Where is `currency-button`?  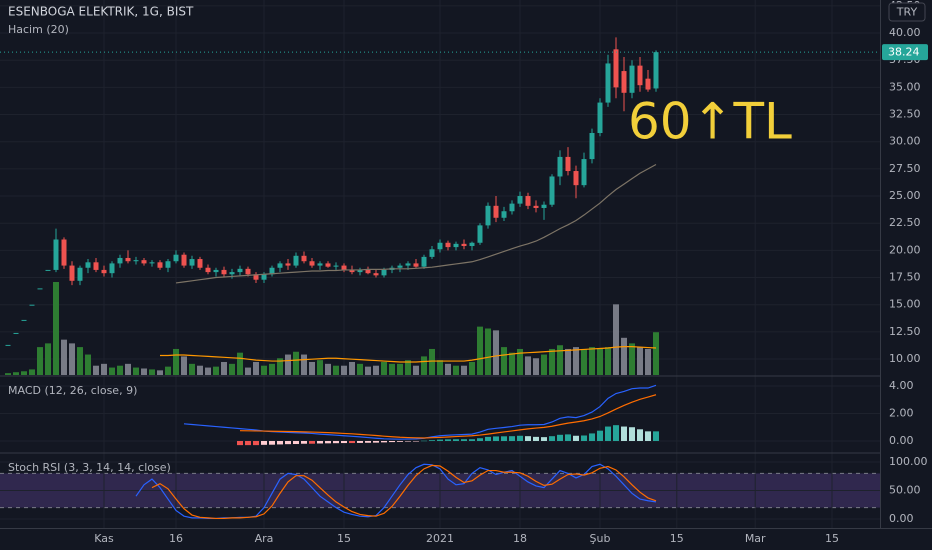 currency-button is located at coordinates (907, 12).